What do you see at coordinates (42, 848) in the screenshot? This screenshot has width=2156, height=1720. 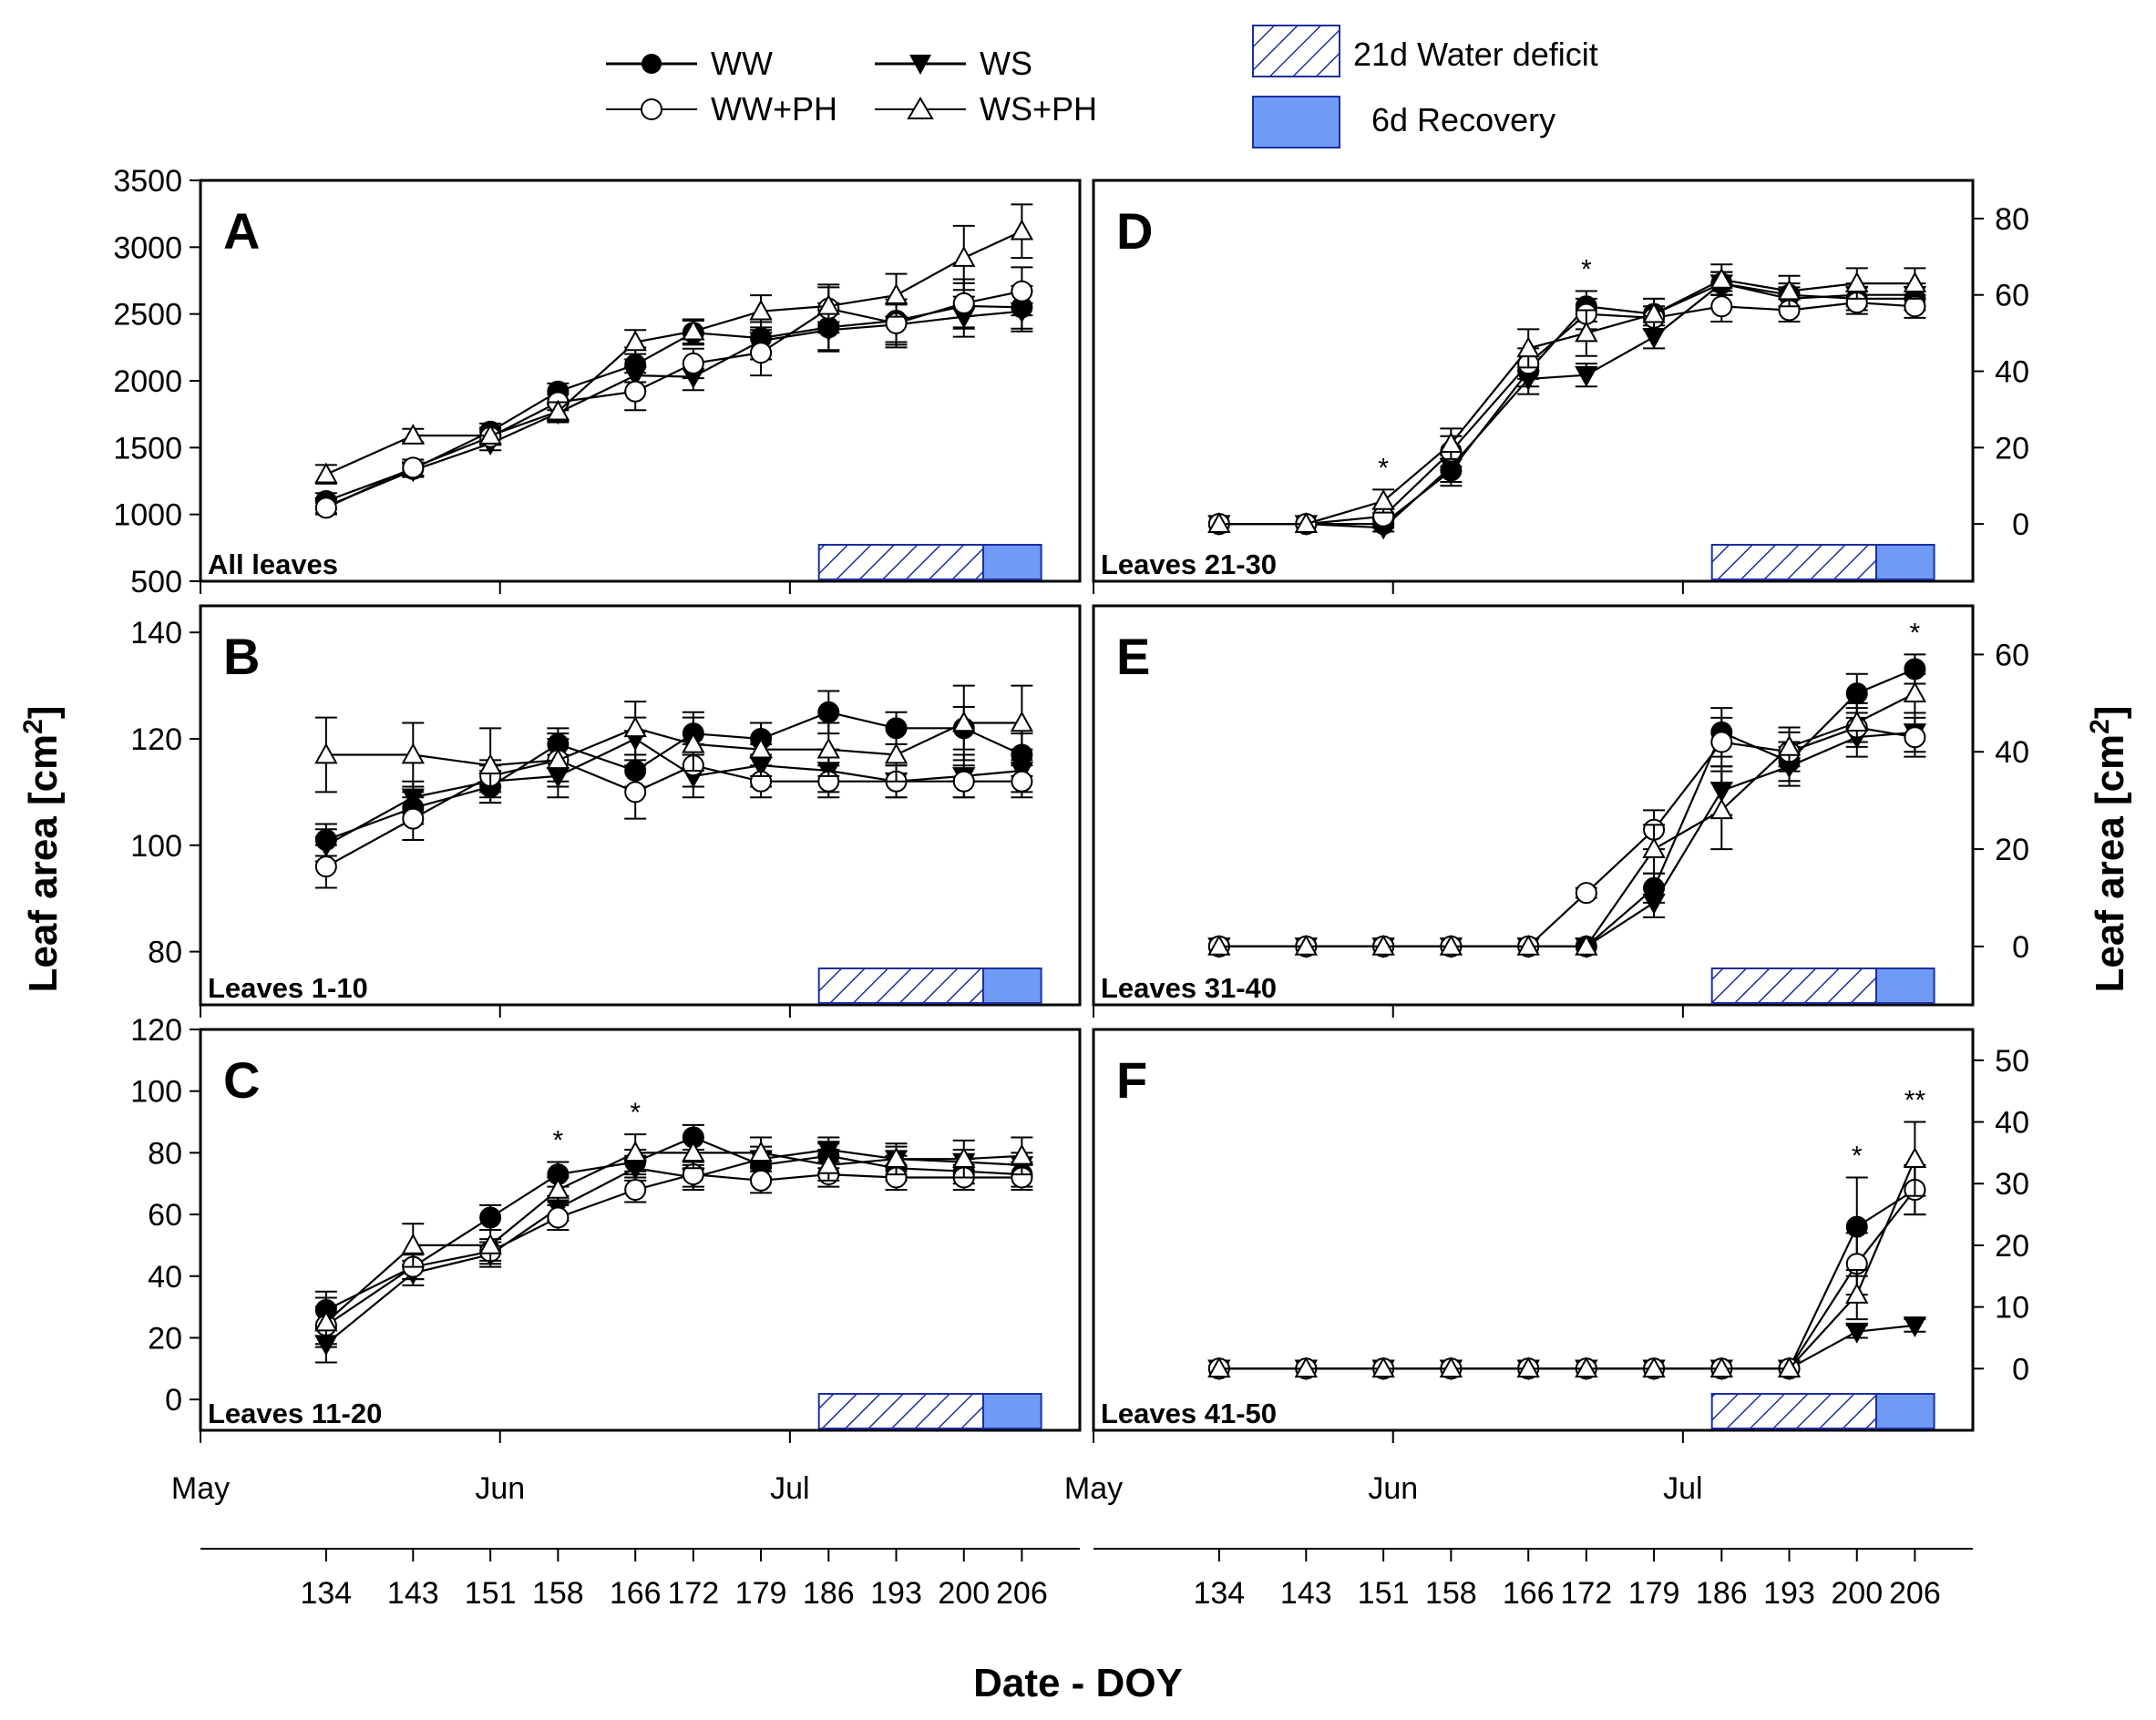 I see `y-axis-label-left: Leaf area [cm2]` at bounding box center [42, 848].